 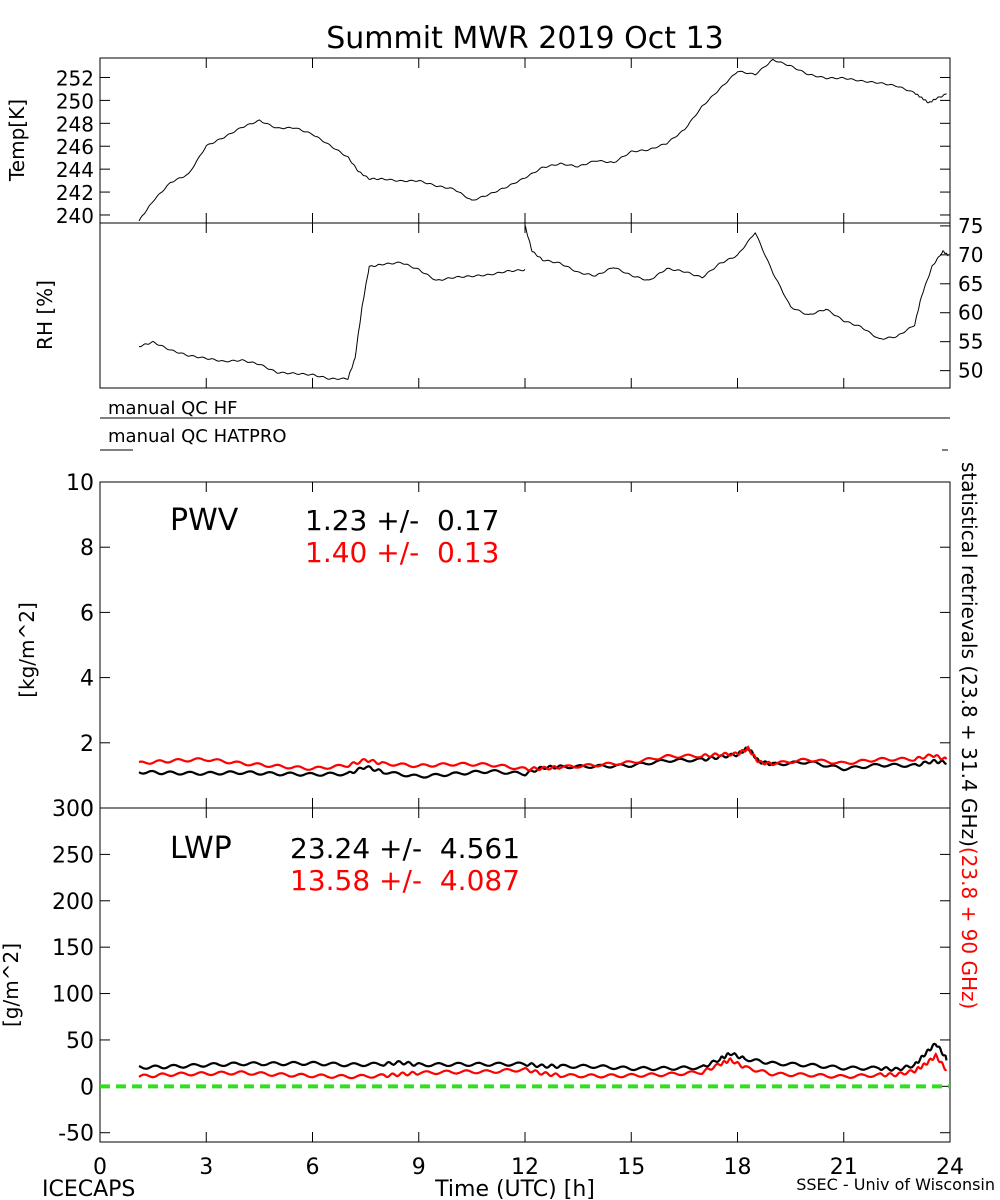 What do you see at coordinates (313, 1167) in the screenshot?
I see `x-tick-label: 6` at bounding box center [313, 1167].